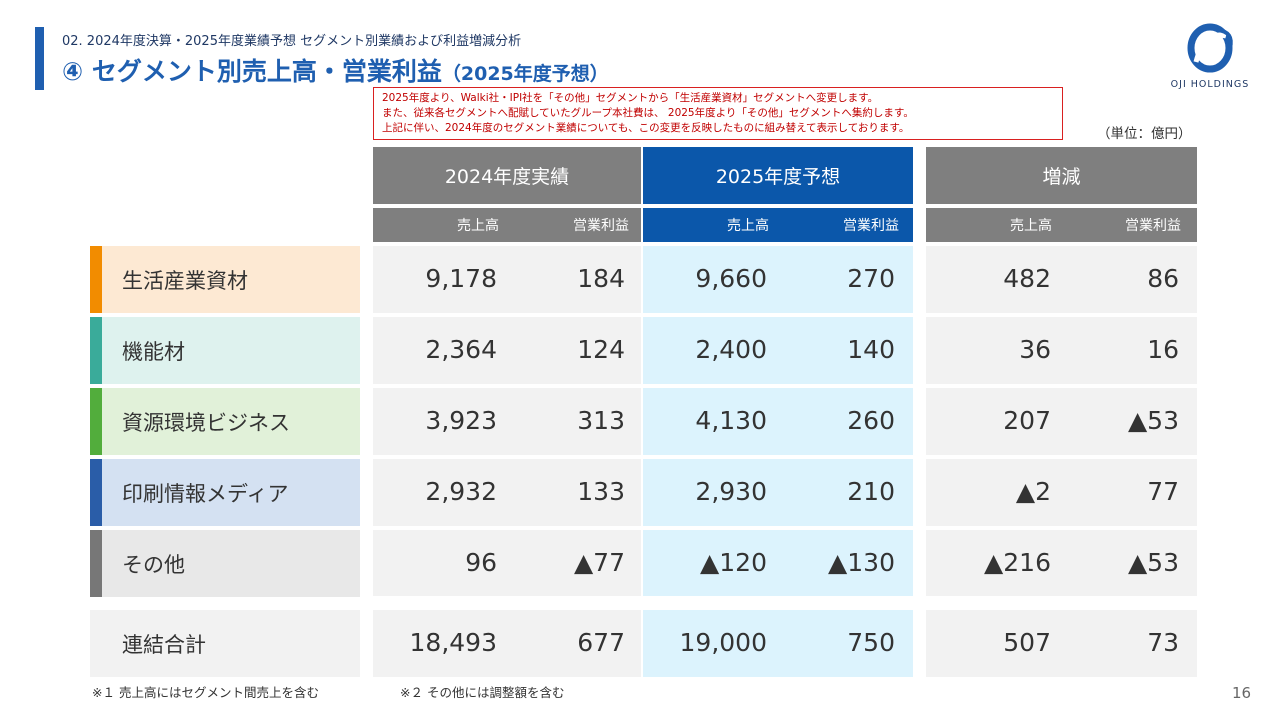 The height and width of the screenshot is (720, 1280). Describe the element at coordinates (481, 562) in the screenshot. I see `cell-2024-sales: 96` at that location.